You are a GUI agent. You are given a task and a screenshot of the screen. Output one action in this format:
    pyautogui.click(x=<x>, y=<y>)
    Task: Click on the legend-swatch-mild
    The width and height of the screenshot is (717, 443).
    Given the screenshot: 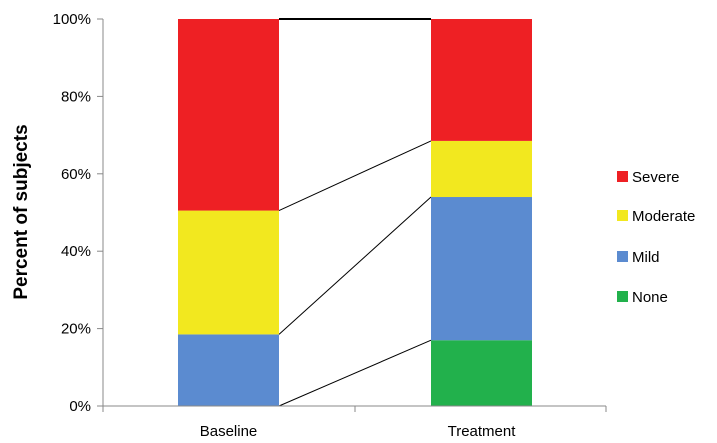 What is the action you would take?
    pyautogui.click(x=622, y=256)
    